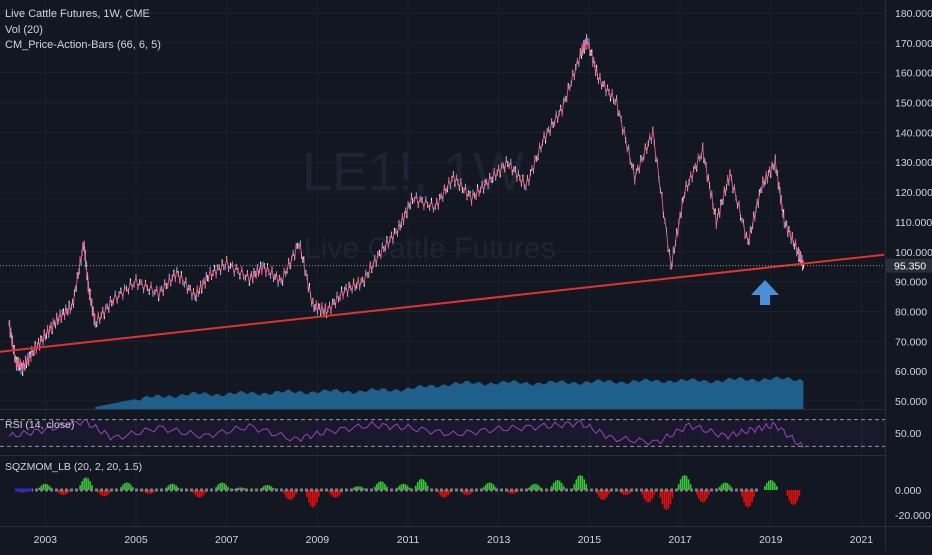  Describe the element at coordinates (911, 402) in the screenshot. I see `price-tick-label: 50.000` at that location.